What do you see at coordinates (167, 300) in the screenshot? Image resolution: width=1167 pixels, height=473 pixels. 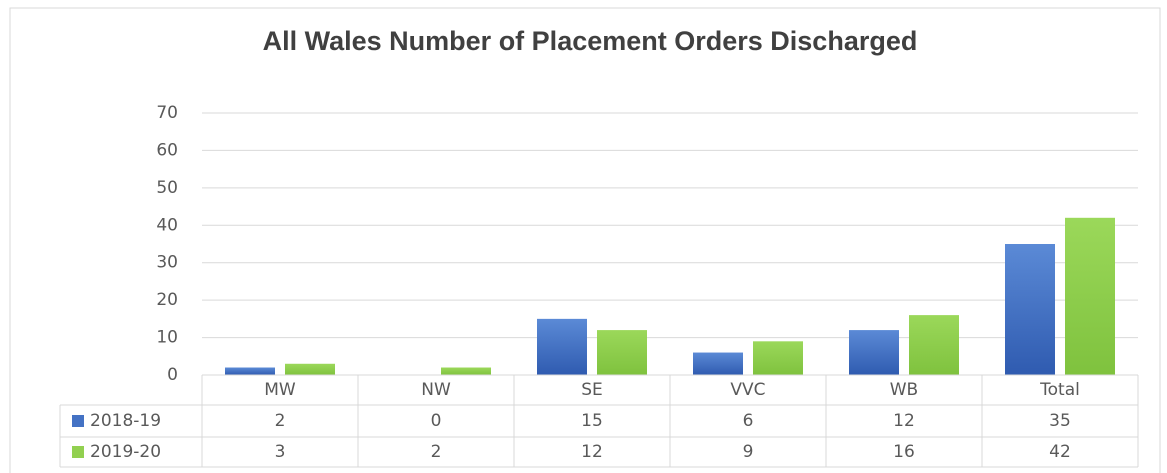 I see `y-tick-label: 20` at bounding box center [167, 300].